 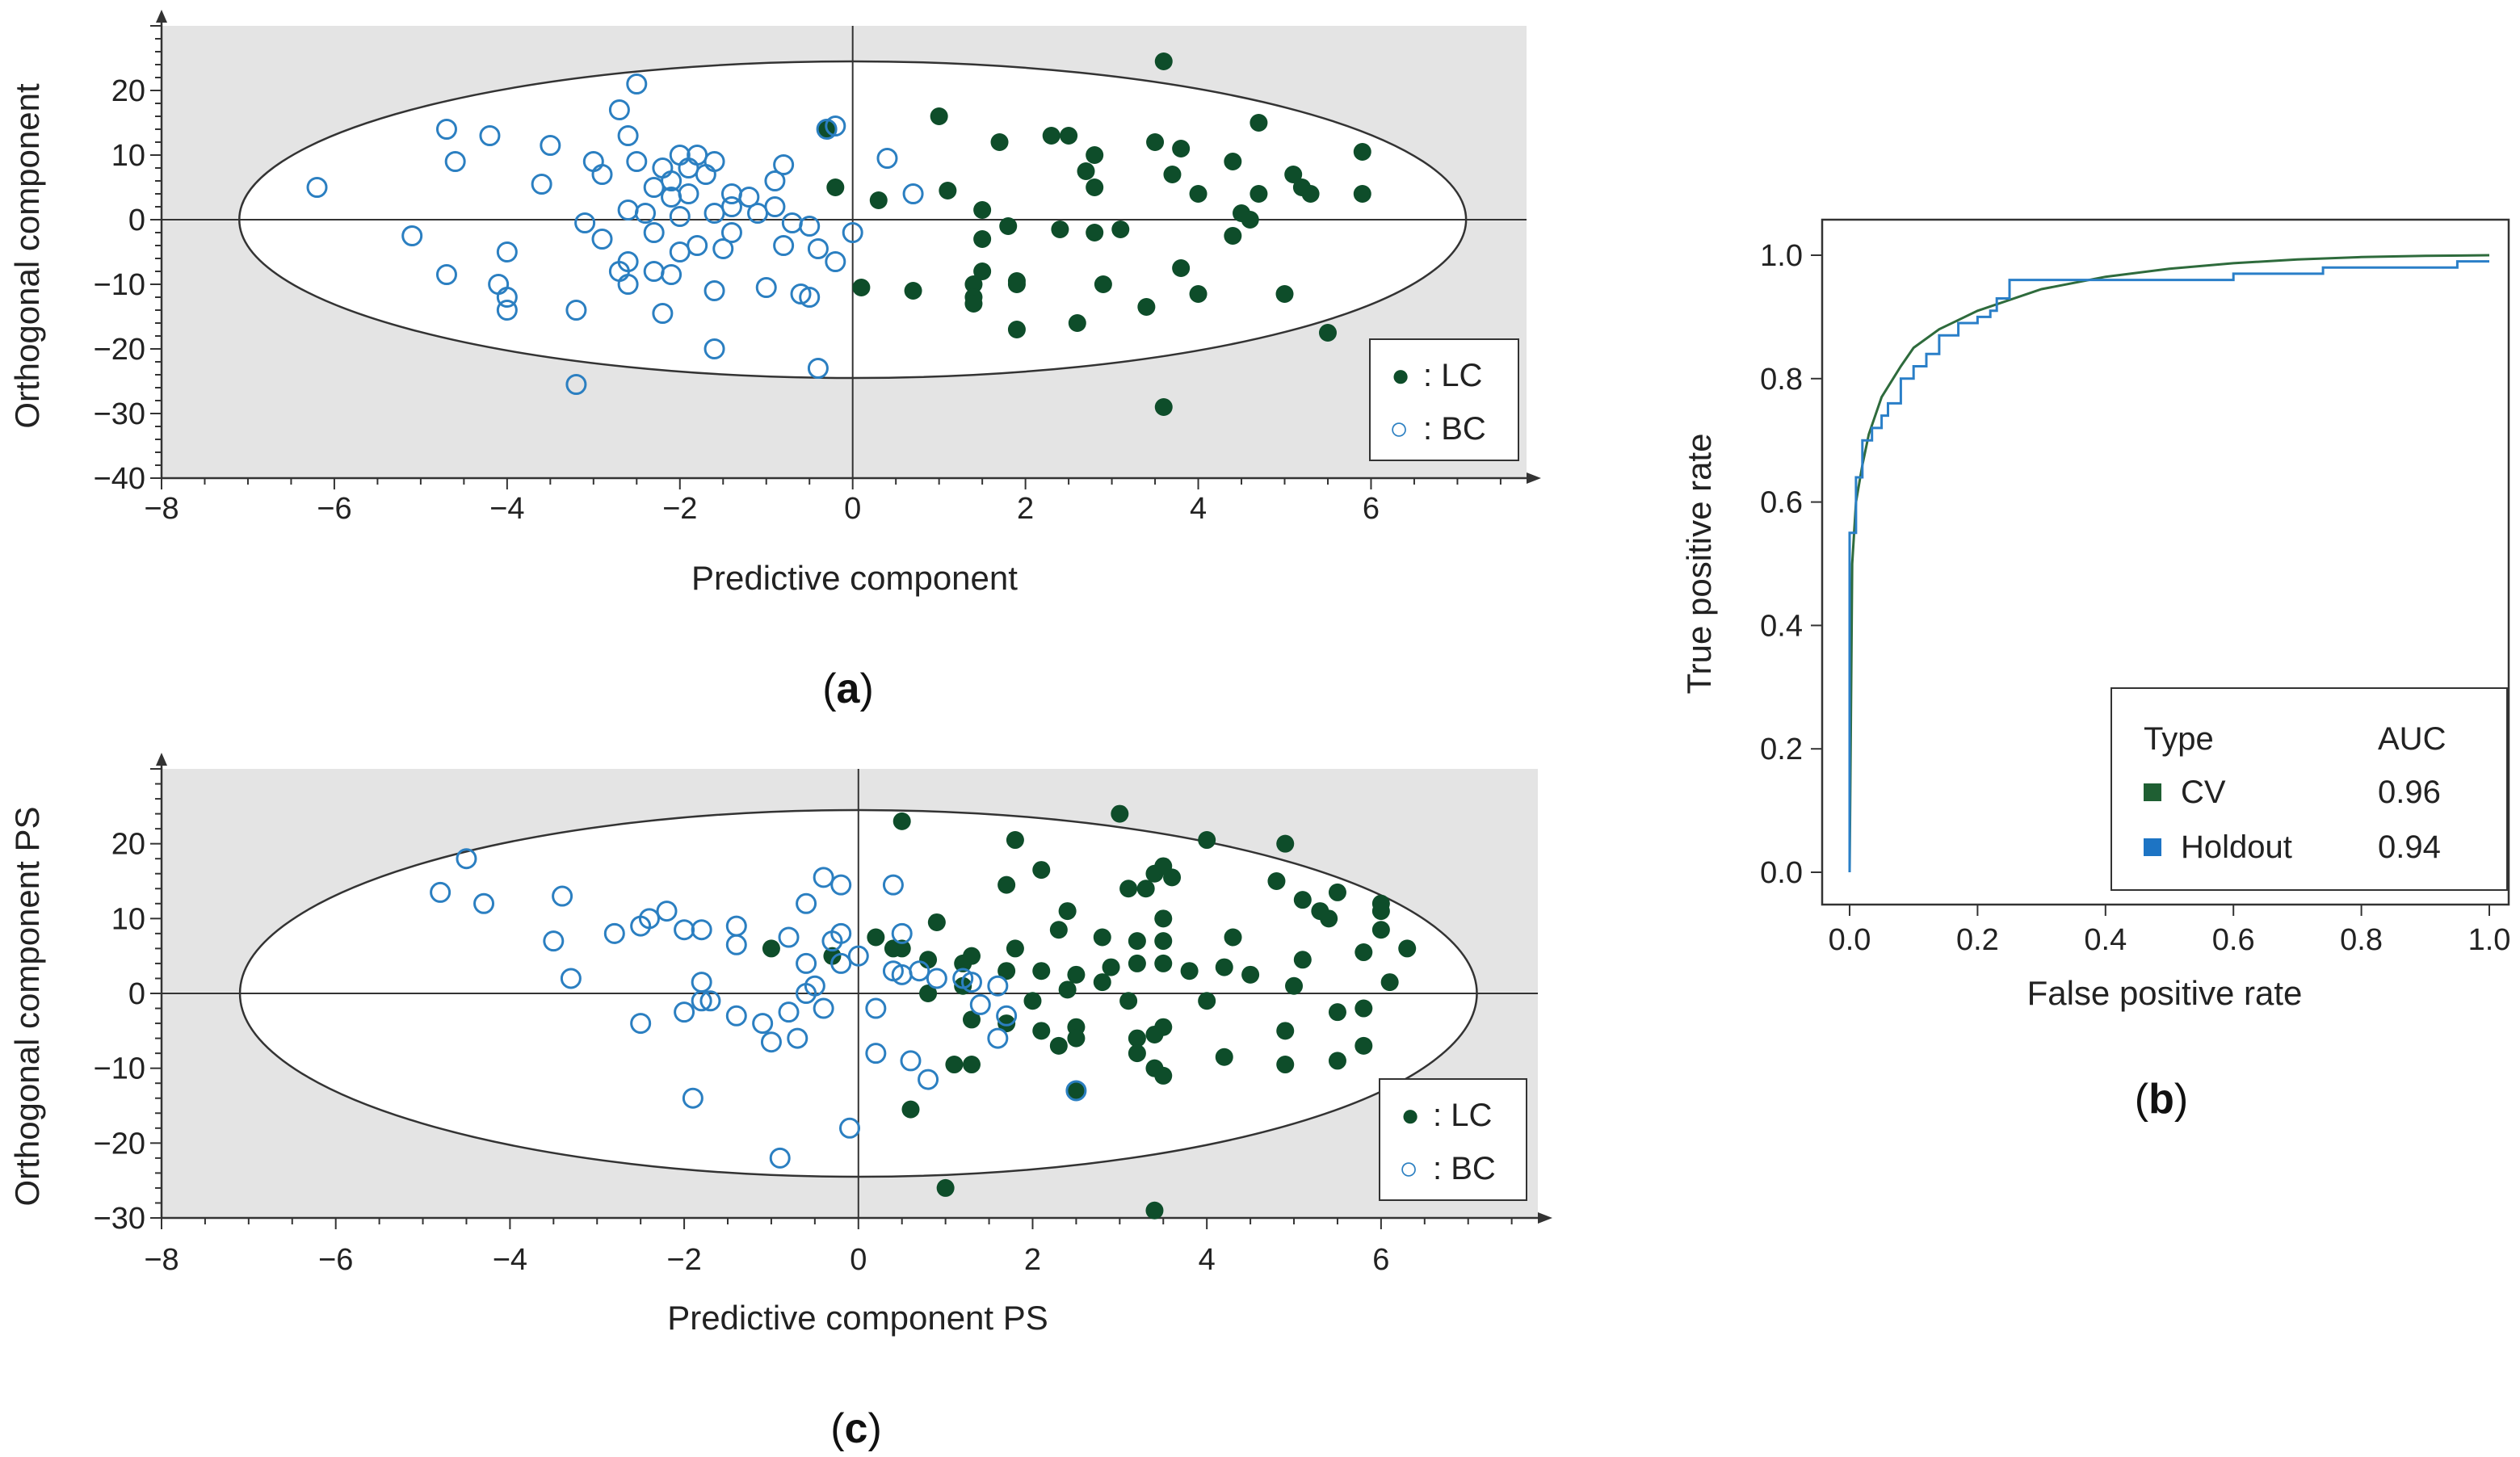 What do you see at coordinates (1371, 509) in the screenshot?
I see `a-x-tick-label: 6` at bounding box center [1371, 509].